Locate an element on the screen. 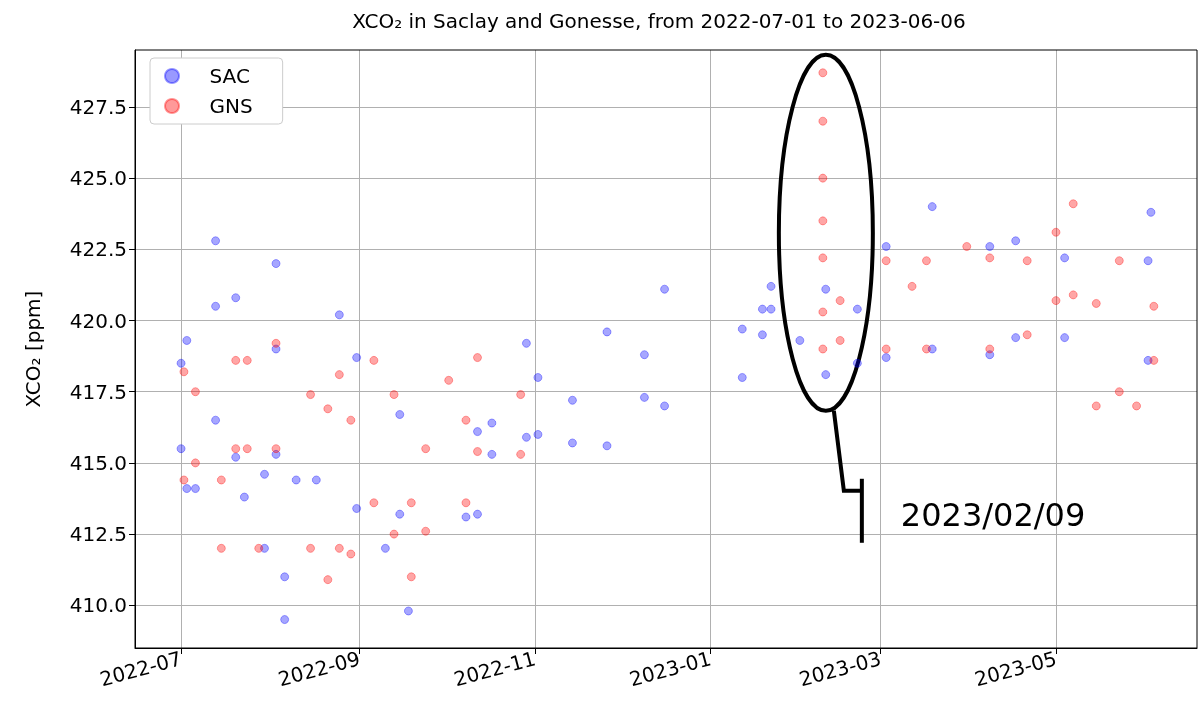 This screenshot has height=714, width=1199. legend-label: SAC is located at coordinates (229, 76).